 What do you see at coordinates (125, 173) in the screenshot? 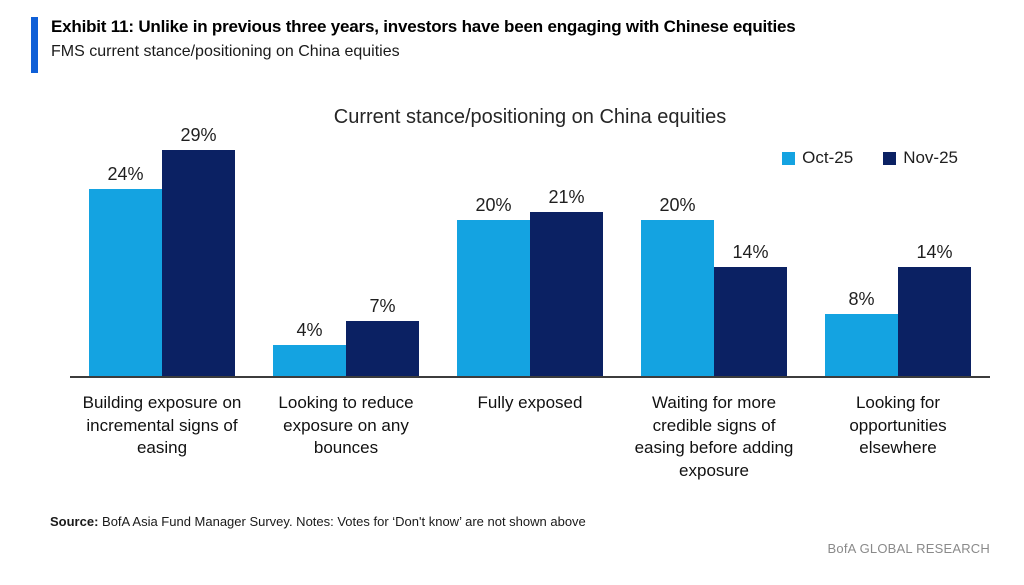
I see `value-label: 24%` at bounding box center [125, 173].